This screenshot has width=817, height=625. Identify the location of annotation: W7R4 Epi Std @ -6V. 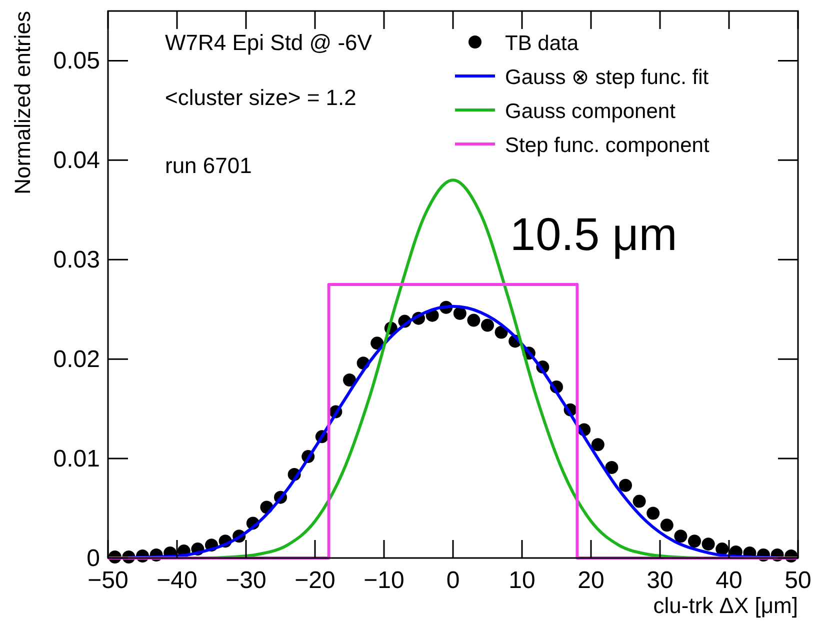
(268, 42).